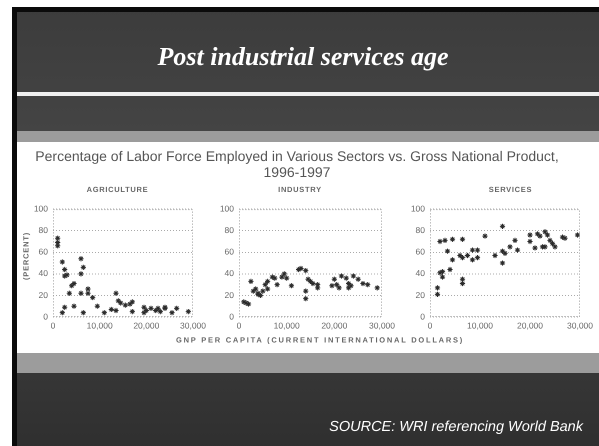 This screenshot has width=599, height=446. Describe the element at coordinates (456, 427) in the screenshot. I see `source-note: SOURCE: WRI referencing World Bank` at that location.